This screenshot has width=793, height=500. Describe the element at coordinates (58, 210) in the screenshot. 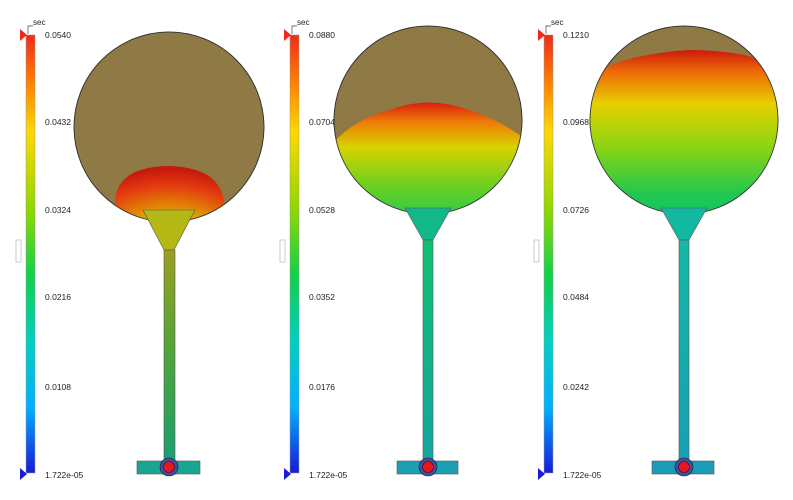

I see `tick-label: 0.0324` at that location.